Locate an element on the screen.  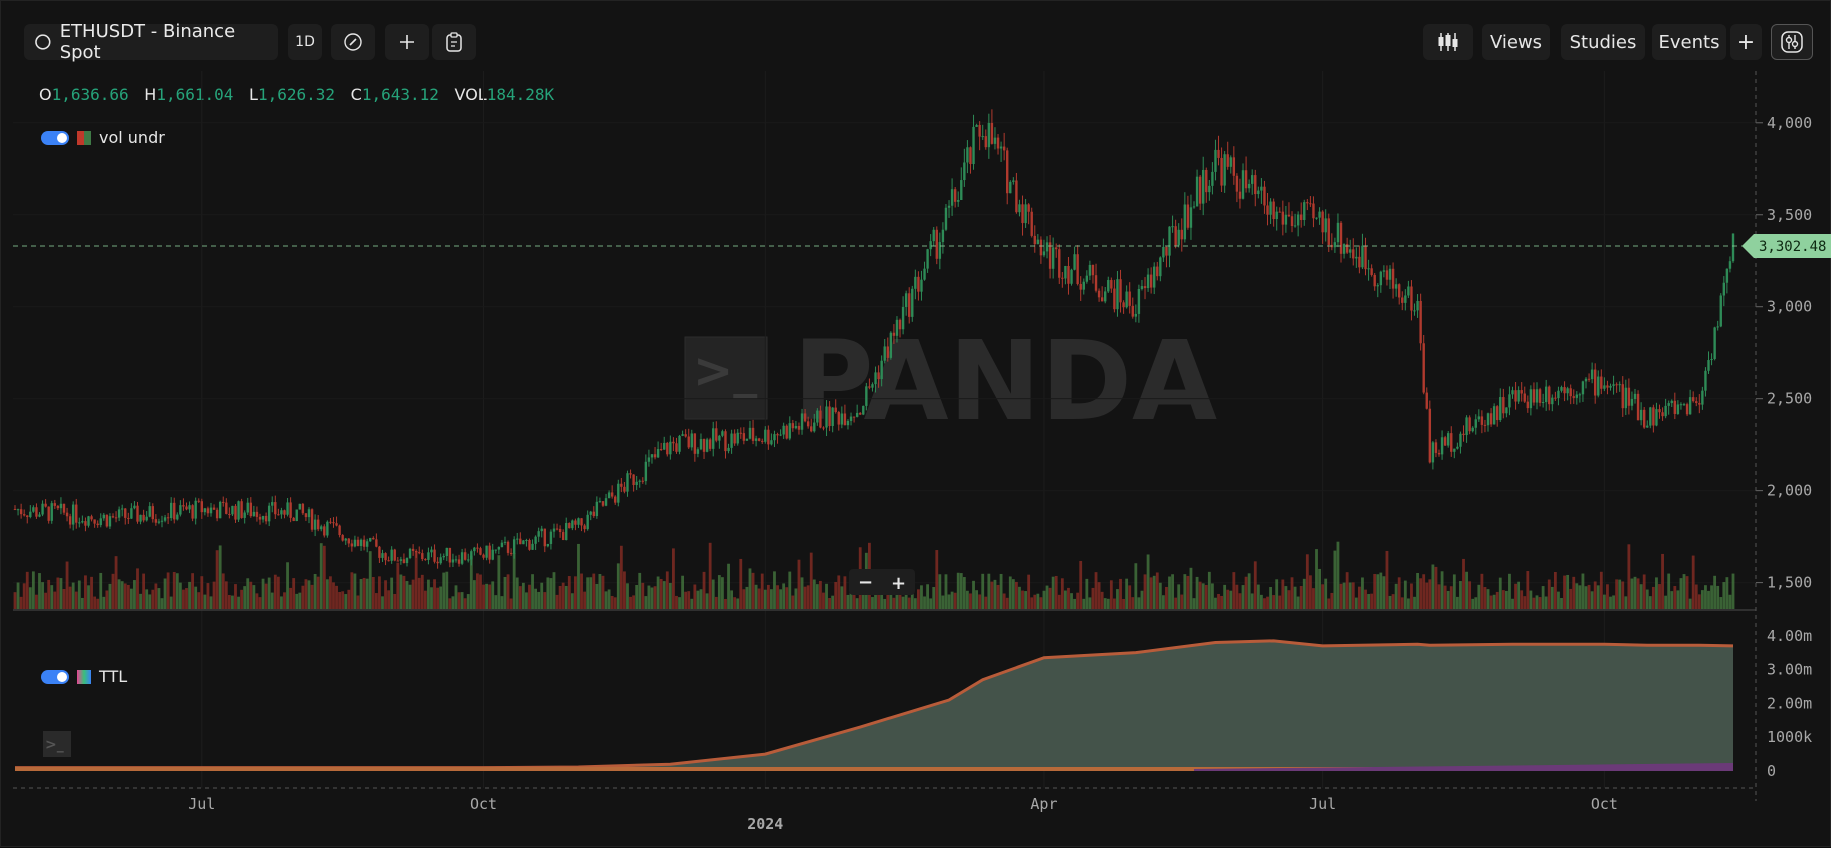
interval-button: 1D is located at coordinates (305, 42).